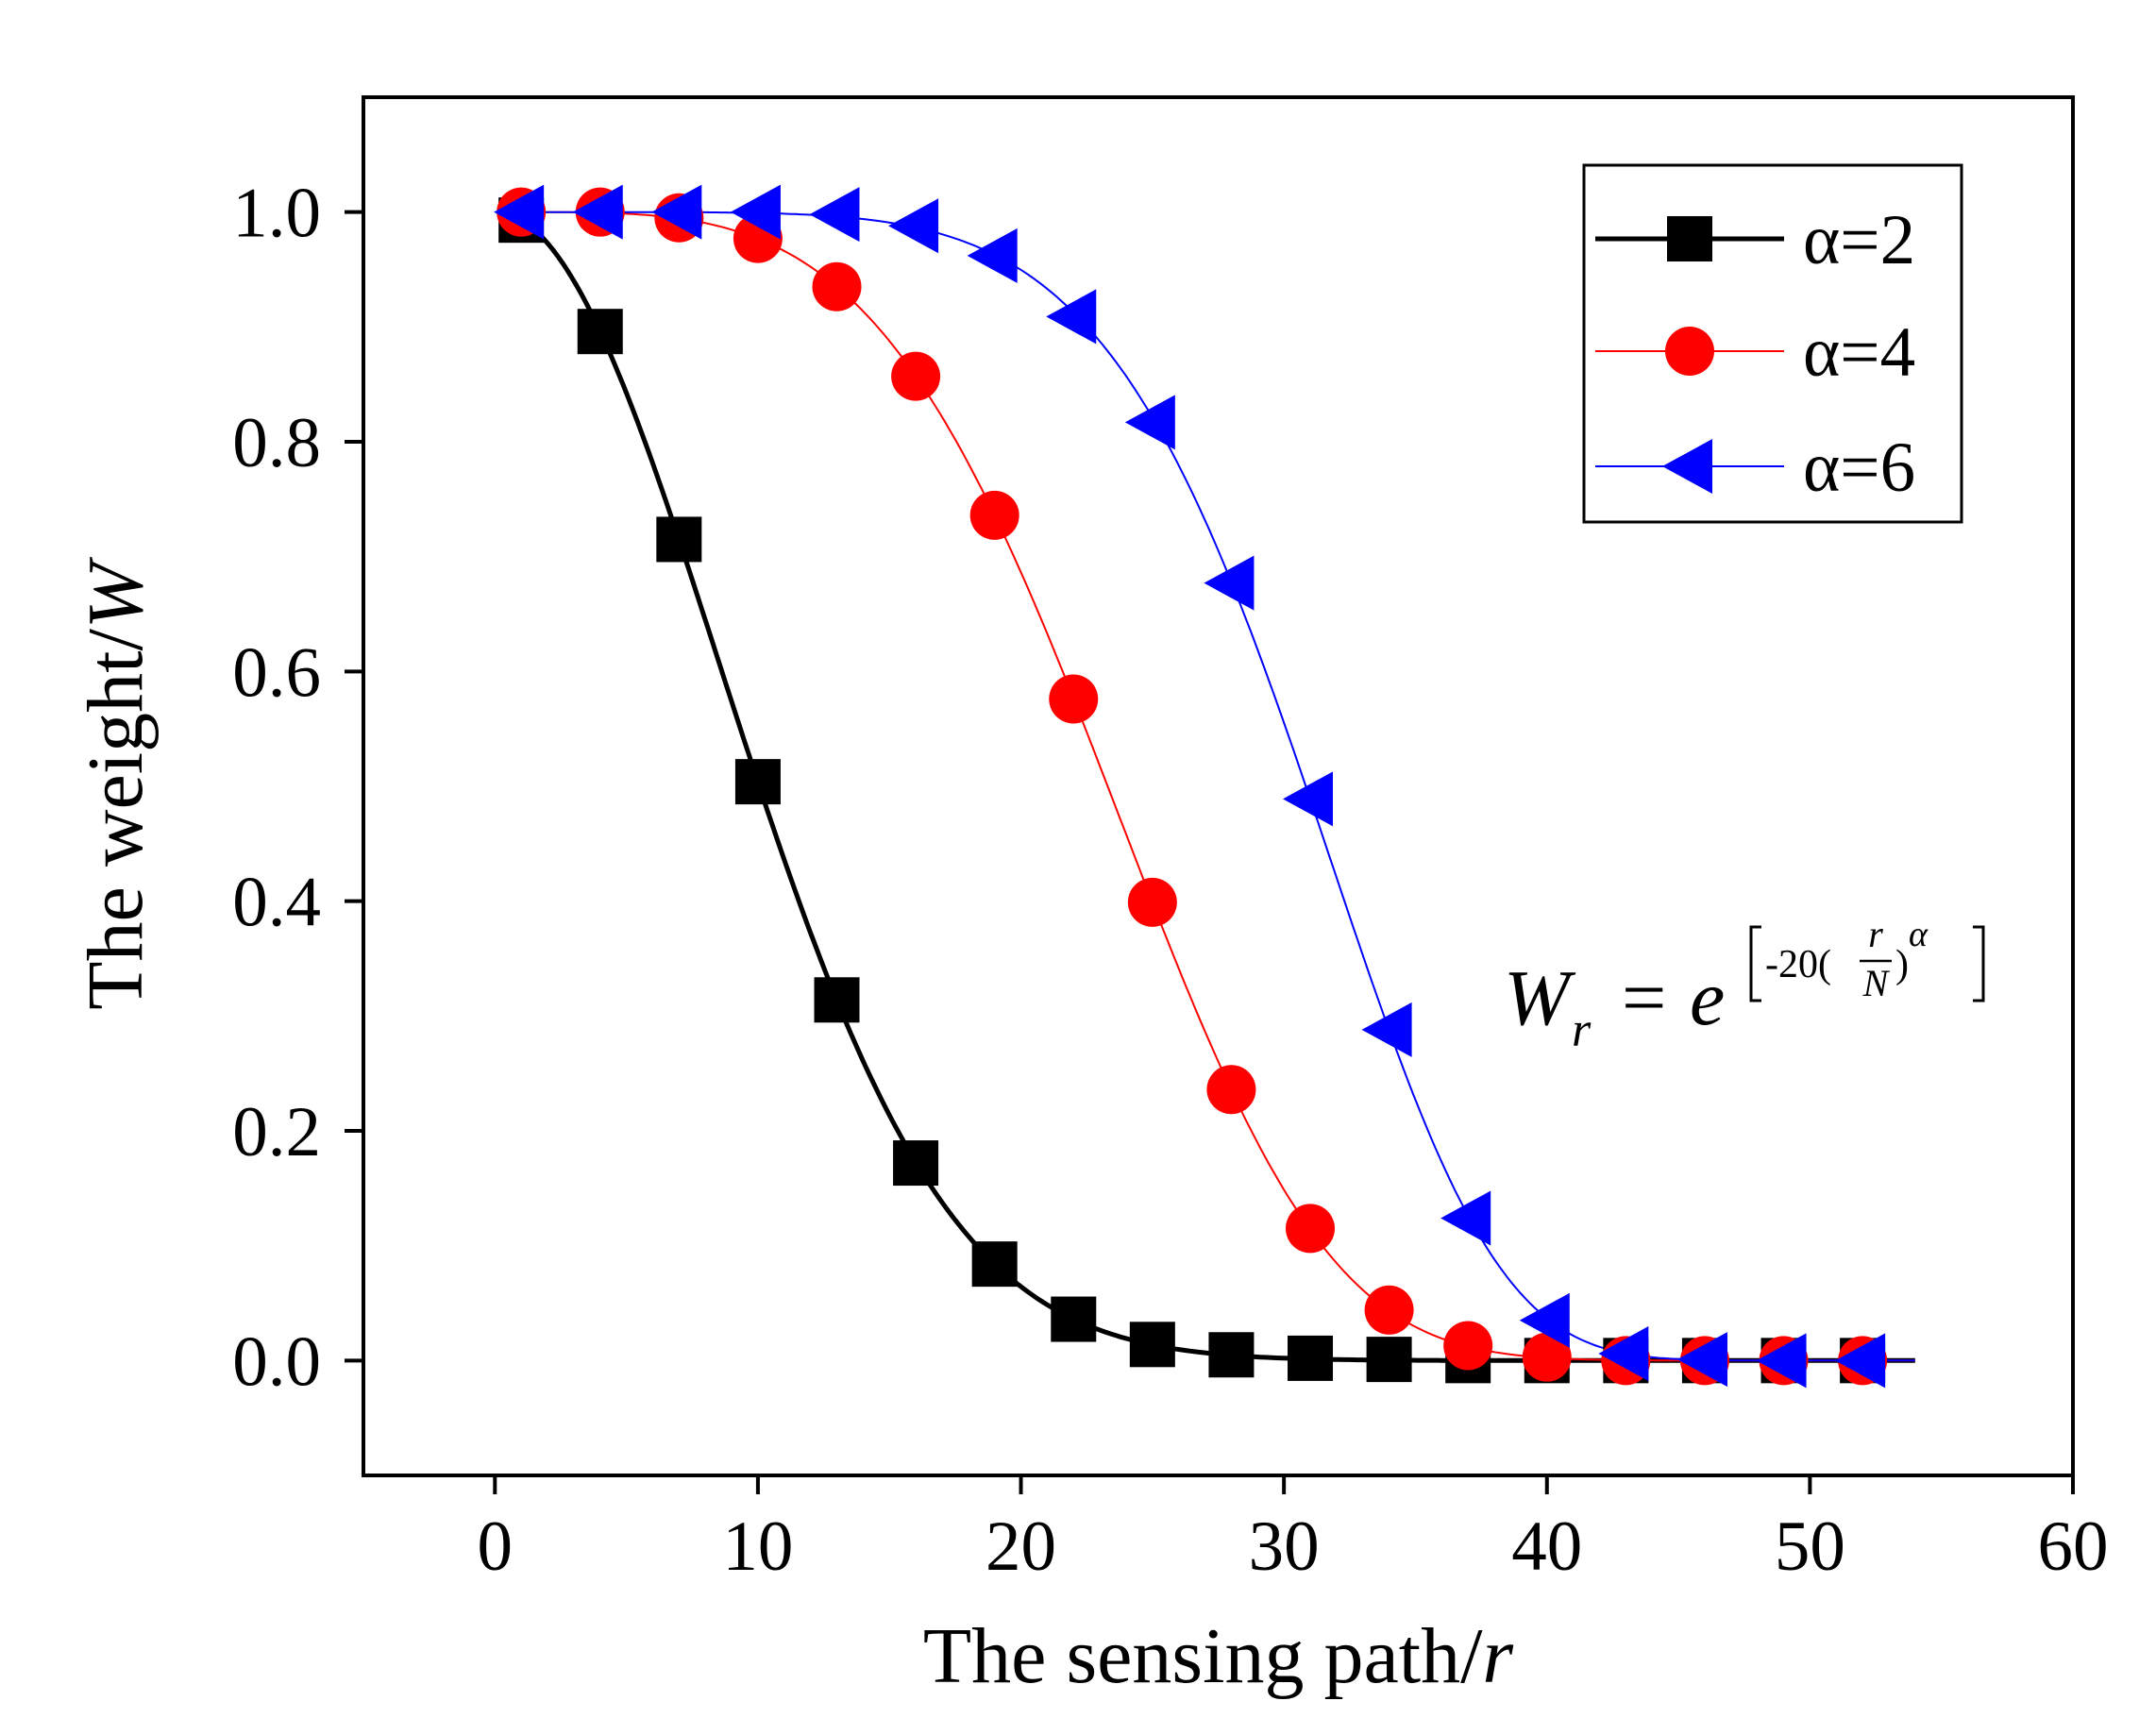 This screenshot has width=2156, height=1718. What do you see at coordinates (1284, 1546) in the screenshot?
I see `x-tick-label: 30` at bounding box center [1284, 1546].